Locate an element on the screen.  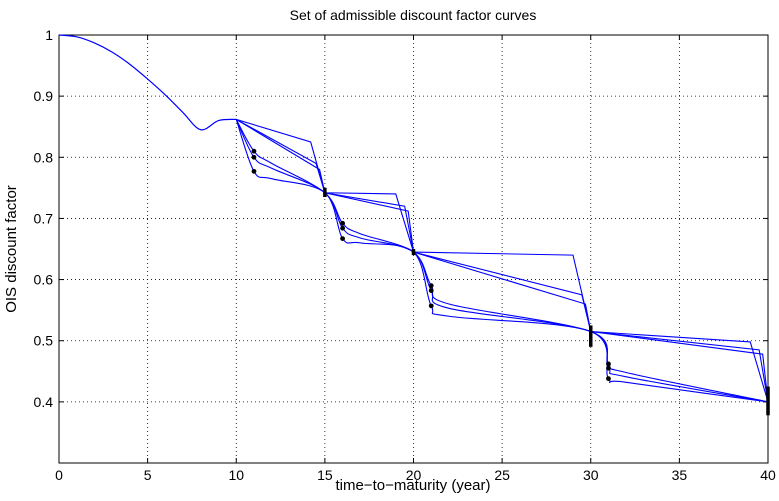
x-tick-label: 40 is located at coordinates (768, 475).